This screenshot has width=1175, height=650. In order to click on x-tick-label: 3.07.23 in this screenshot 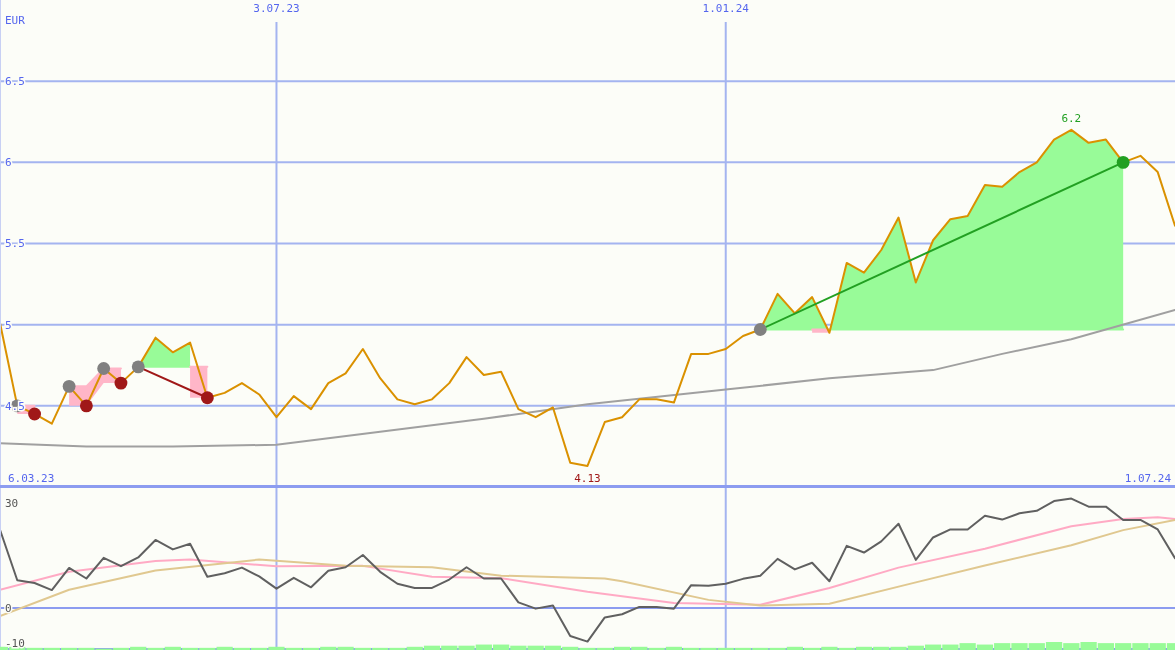, I will do `click(276, 8)`.